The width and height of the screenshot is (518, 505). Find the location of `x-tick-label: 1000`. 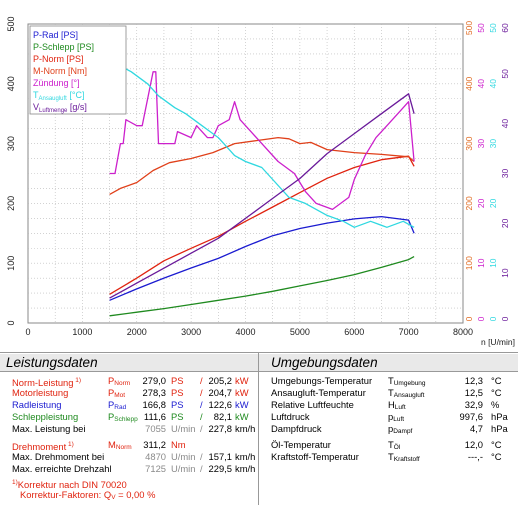

x-tick-label: 1000 is located at coordinates (82, 332).